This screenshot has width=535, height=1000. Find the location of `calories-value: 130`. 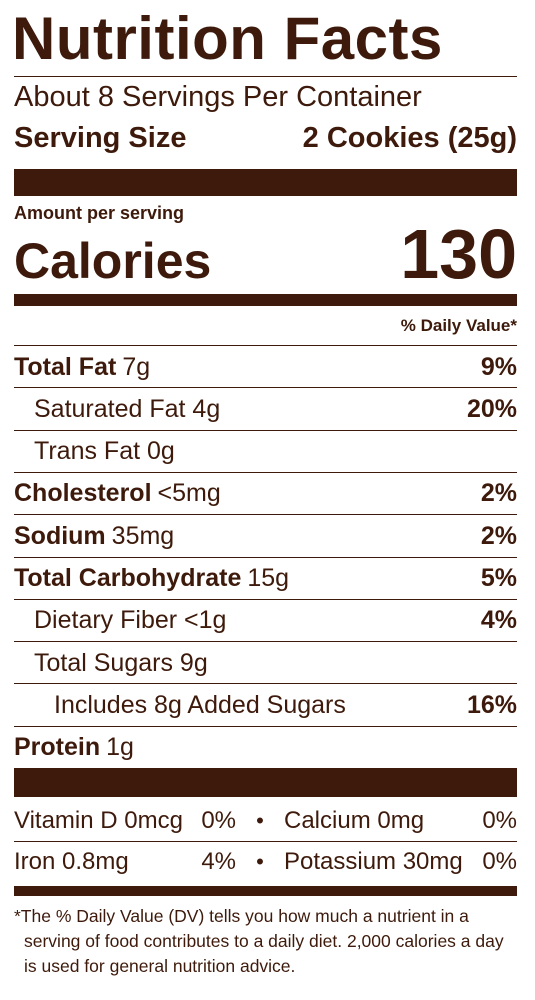

calories-value: 130 is located at coordinates (458, 254).